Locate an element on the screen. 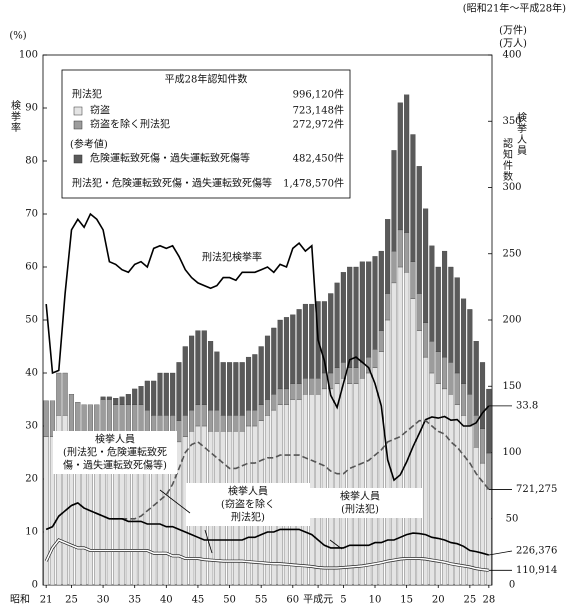  legend-swatch is located at coordinates (78, 111).